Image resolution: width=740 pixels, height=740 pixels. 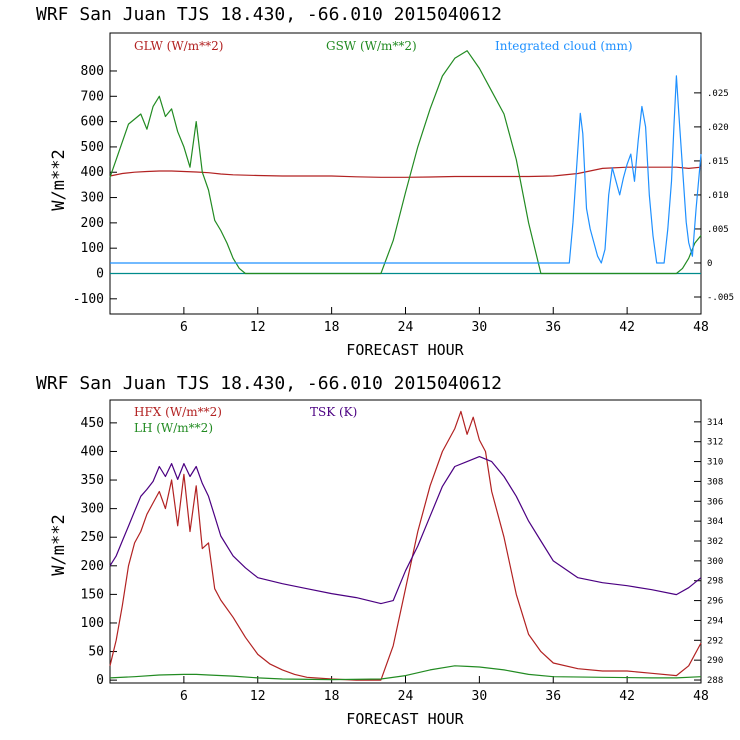 I want to click on legend-cloud: Integrated cloud (mm), so click(x=564, y=46).